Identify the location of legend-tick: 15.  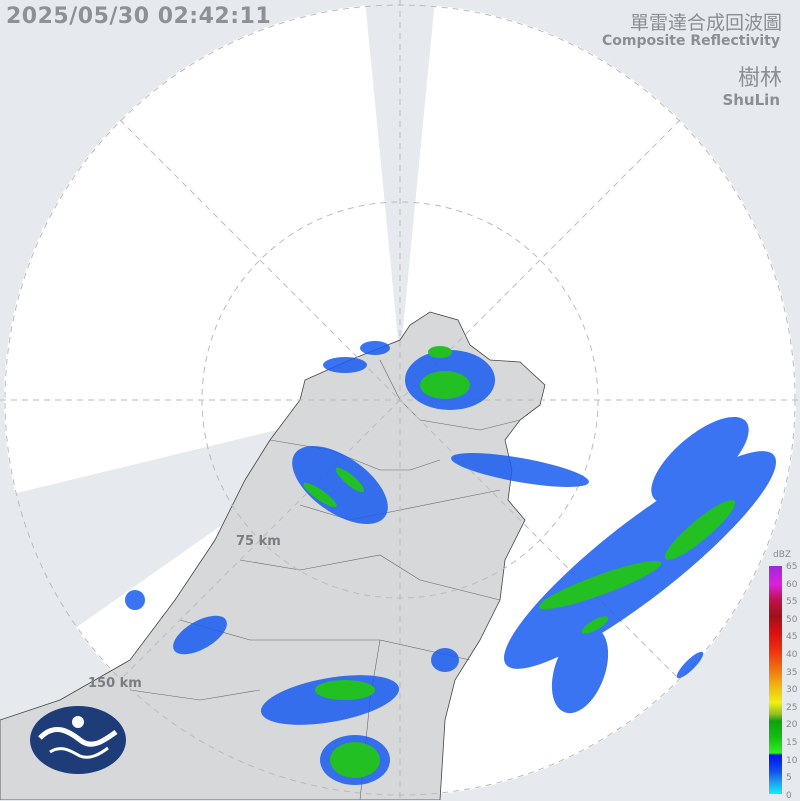
(792, 743).